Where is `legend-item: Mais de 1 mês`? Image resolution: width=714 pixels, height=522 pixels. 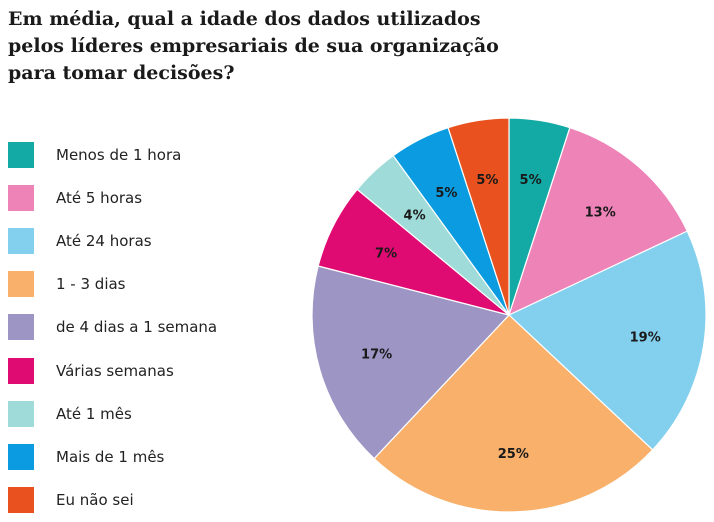
legend-item: Mais de 1 mês is located at coordinates (112, 456).